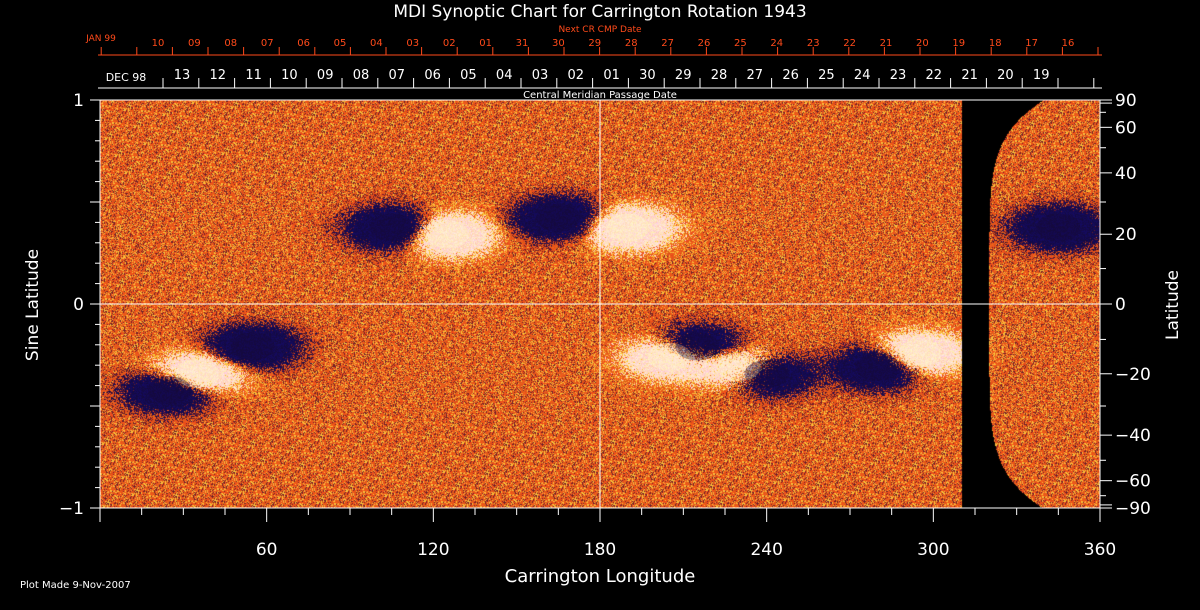  What do you see at coordinates (1005, 75) in the screenshot?
I see `cmp-date-label: 20` at bounding box center [1005, 75].